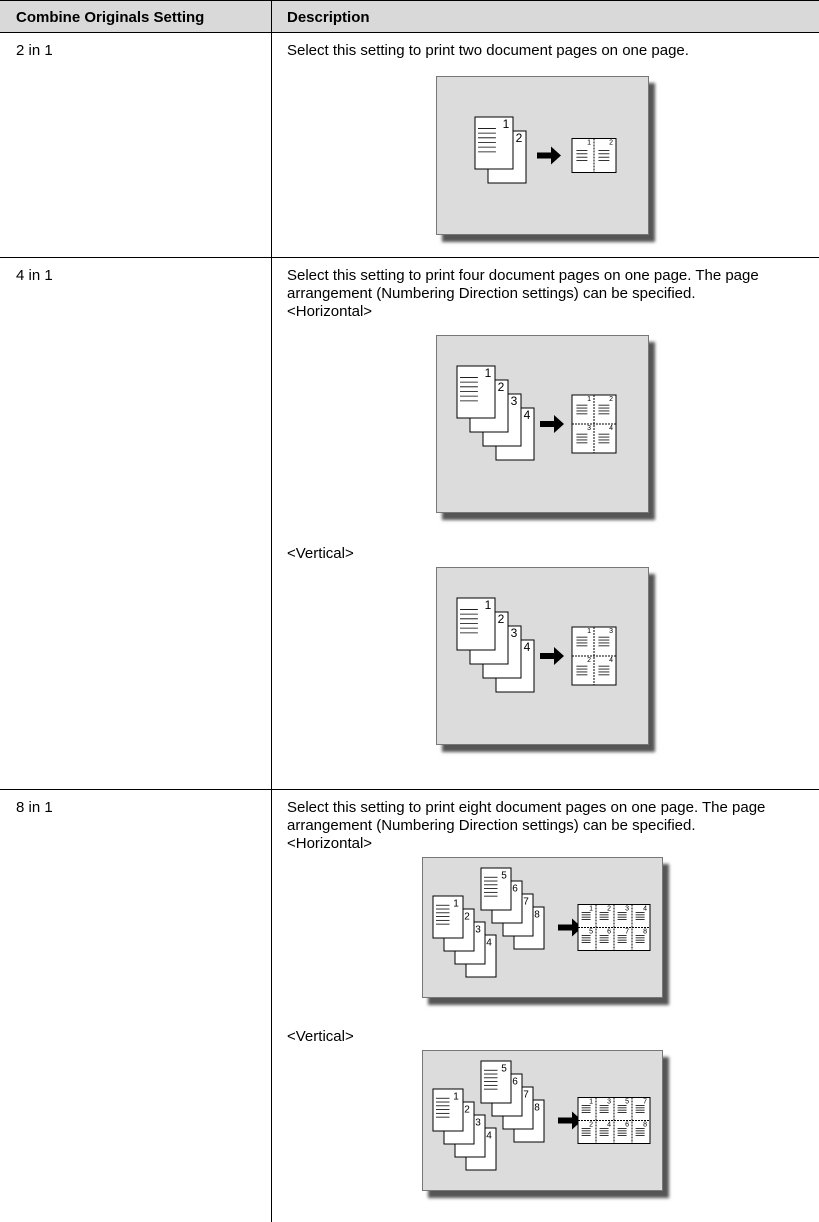  What do you see at coordinates (136, 1006) in the screenshot?
I see `setting-cell: 8 in 1` at bounding box center [136, 1006].